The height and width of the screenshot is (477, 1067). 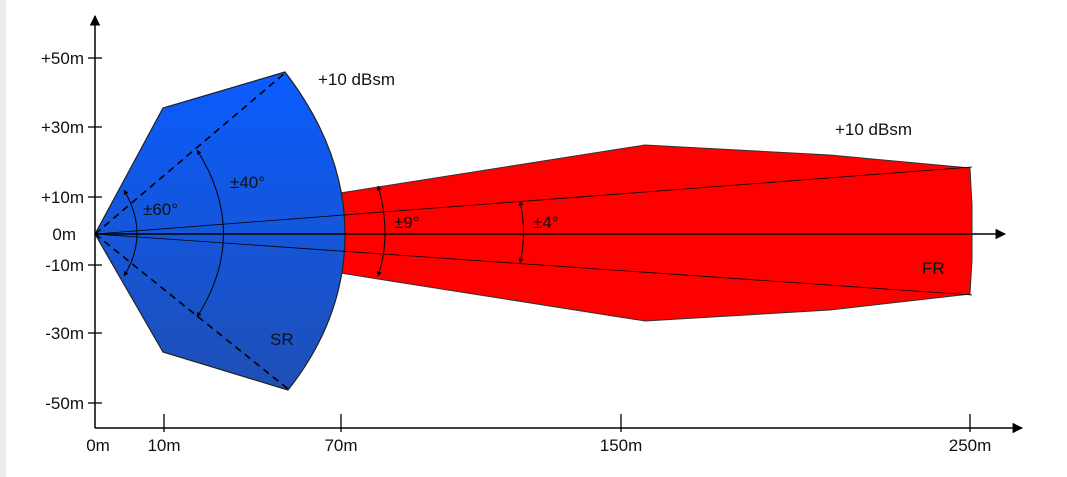 I want to click on y-tick-label: -30m, so click(x=64, y=333).